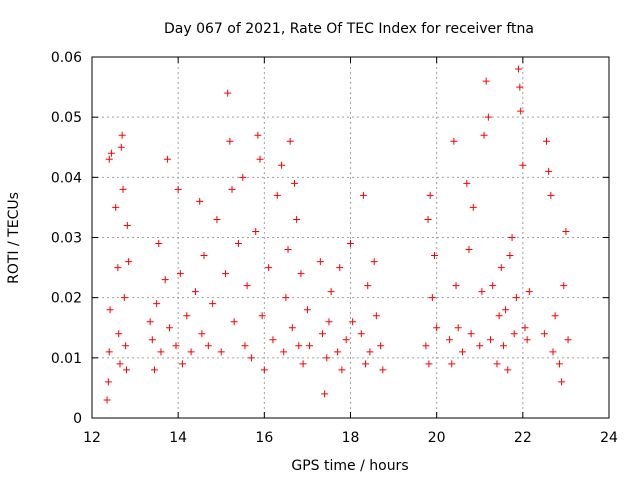 Image resolution: width=640 pixels, height=480 pixels. Describe the element at coordinates (264, 438) in the screenshot. I see `x-tick-label: 16` at that location.